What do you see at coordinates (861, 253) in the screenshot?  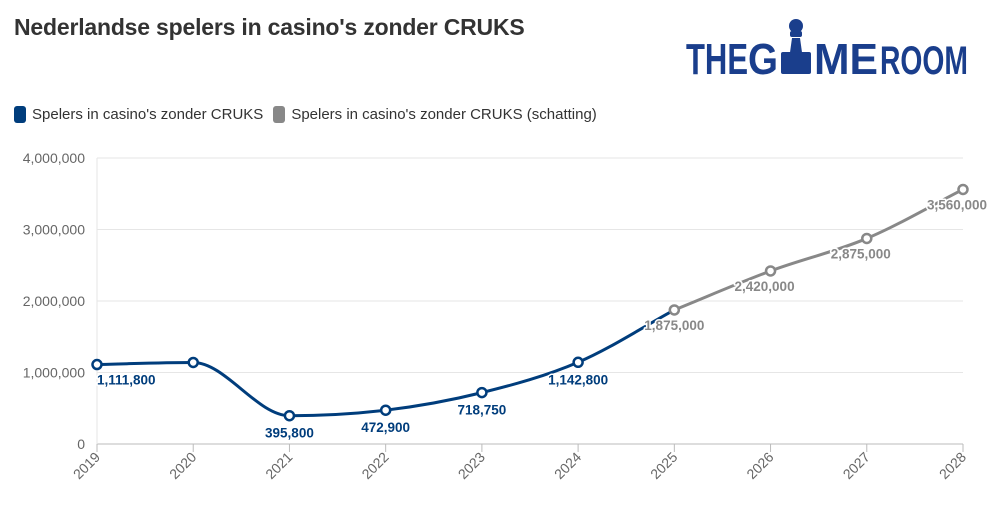 I see `data-label: 2,875,000` at bounding box center [861, 253].